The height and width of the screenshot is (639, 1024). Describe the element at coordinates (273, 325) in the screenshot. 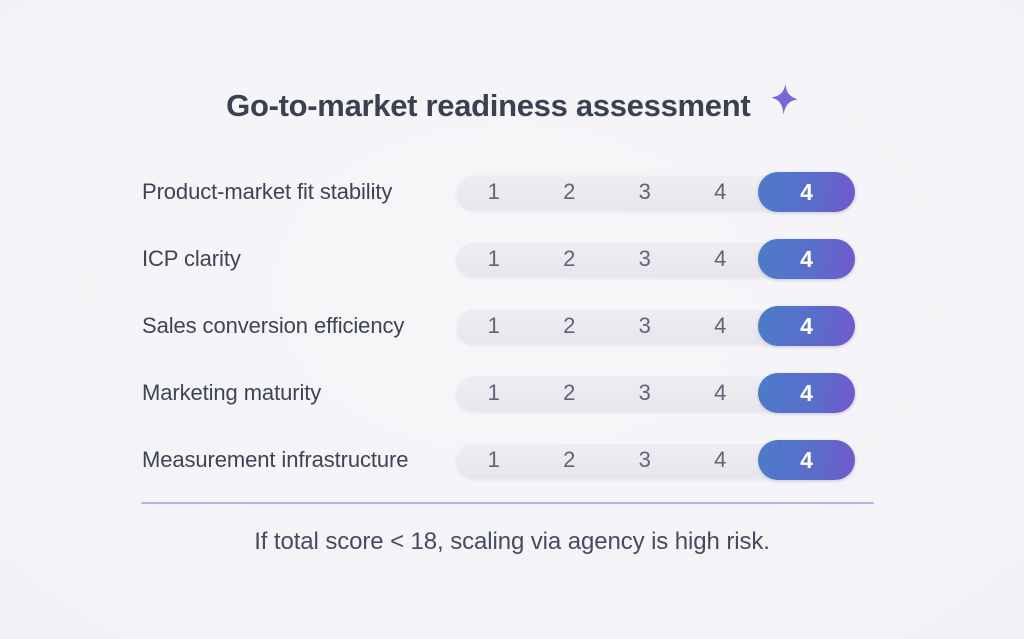

I see `row-label: Sales conversion efficiency` at that location.